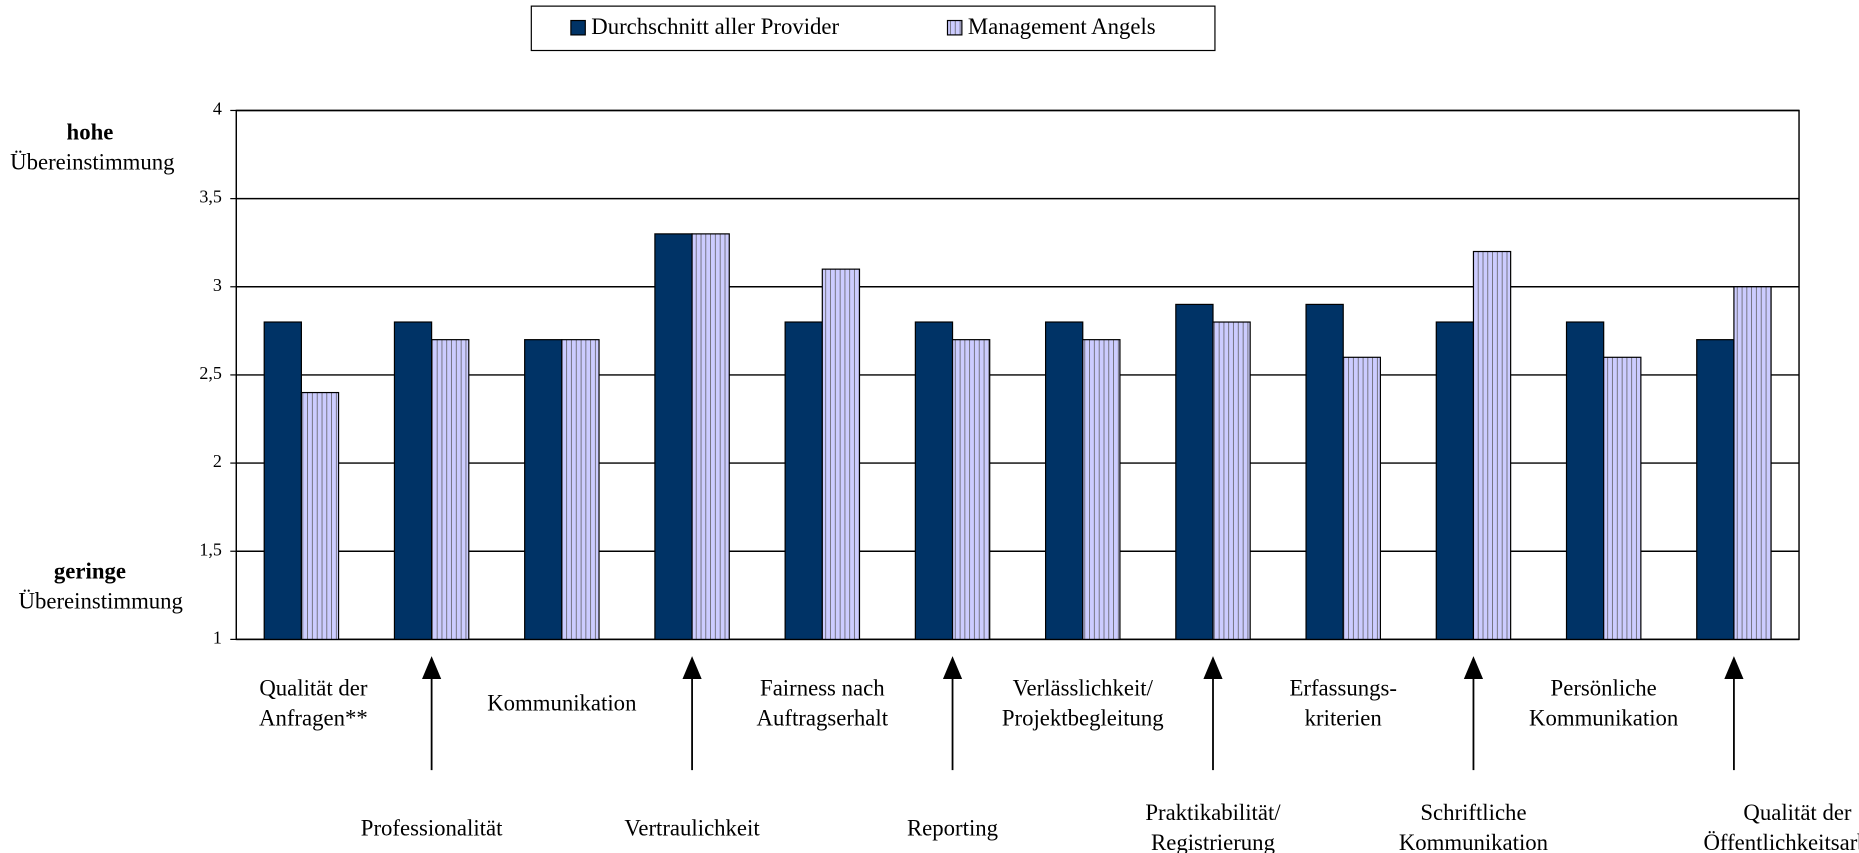 Image resolution: width=1859 pixels, height=853 pixels. What do you see at coordinates (1342, 703) in the screenshot?
I see `x-tick-label: Erfassungs-kriterien` at bounding box center [1342, 703].